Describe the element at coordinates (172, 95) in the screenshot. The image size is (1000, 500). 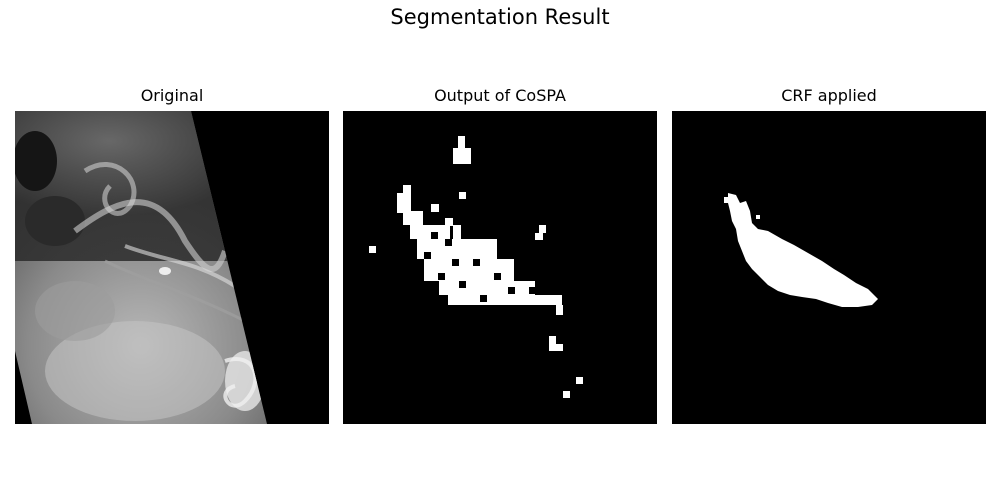
I see `panel-title-original: Original` at that location.